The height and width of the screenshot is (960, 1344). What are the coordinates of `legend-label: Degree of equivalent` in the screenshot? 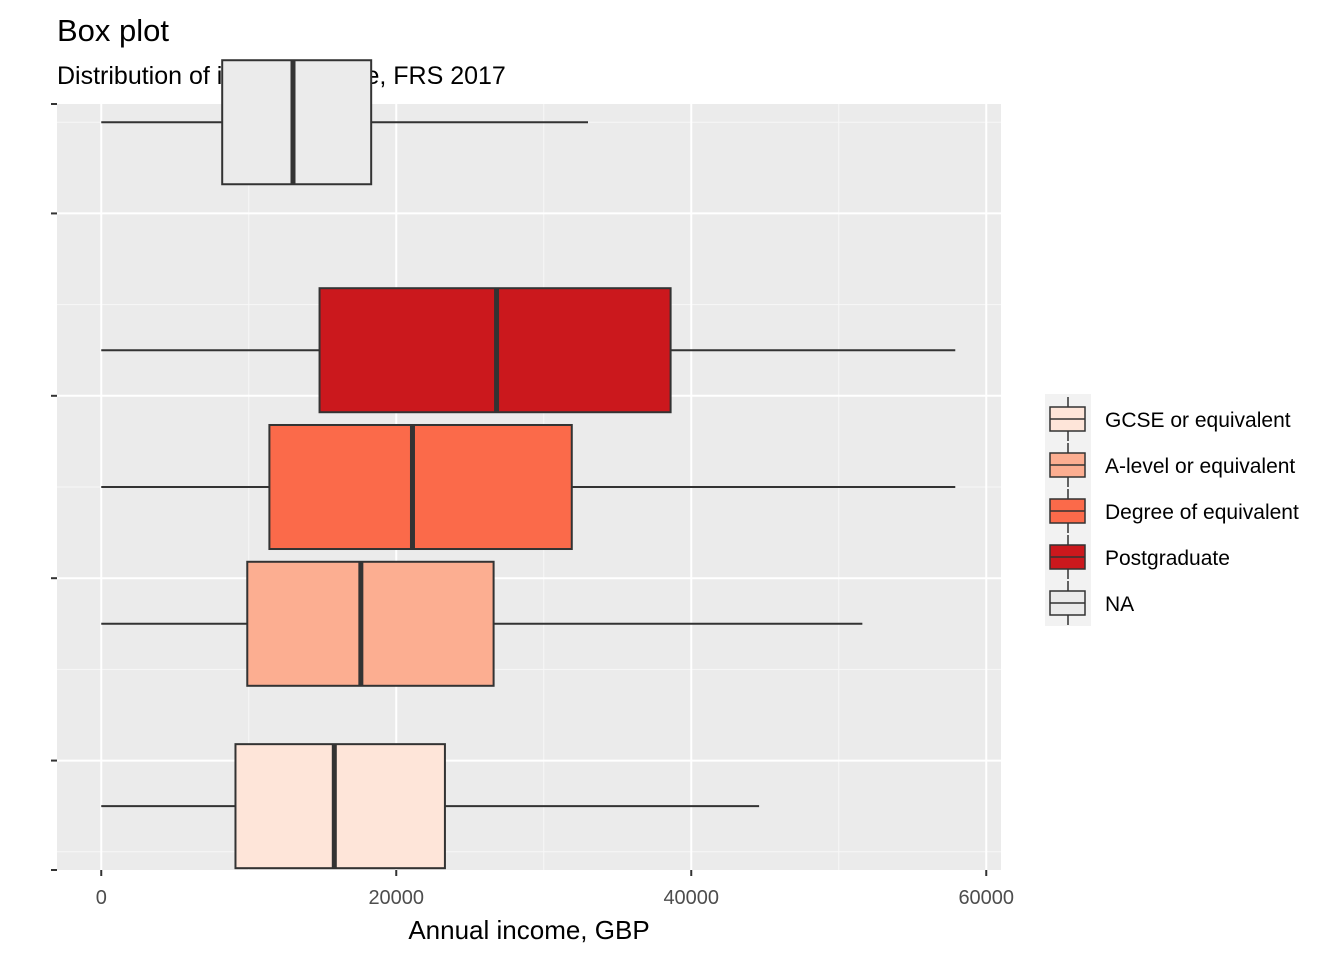 It's located at (1202, 512).